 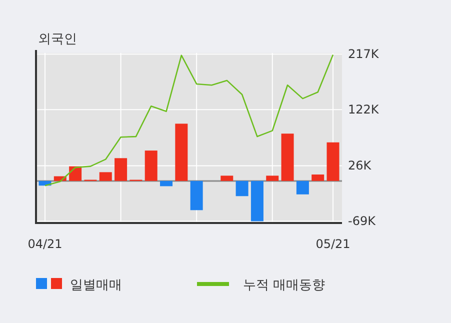 What do you see at coordinates (364, 109) in the screenshot?
I see `y-tick-label: 122K` at bounding box center [364, 109].